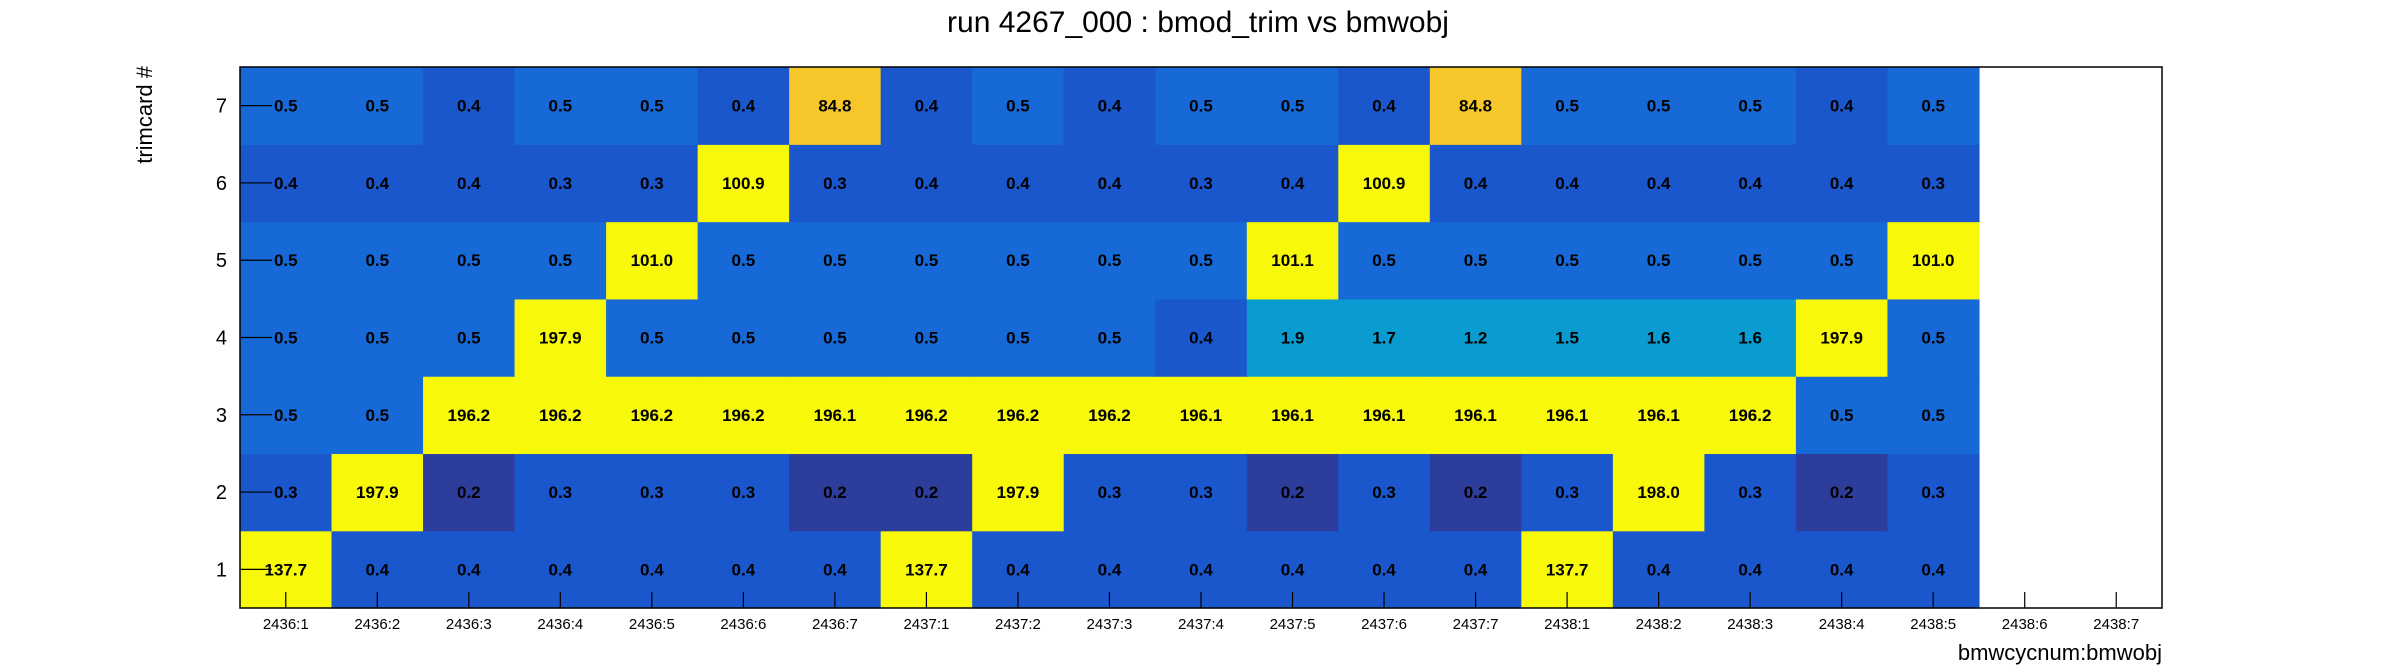 Image resolution: width=2396 pixels, height=672 pixels. What do you see at coordinates (1018, 492) in the screenshot?
I see `cell-value-label: 197.9` at bounding box center [1018, 492].